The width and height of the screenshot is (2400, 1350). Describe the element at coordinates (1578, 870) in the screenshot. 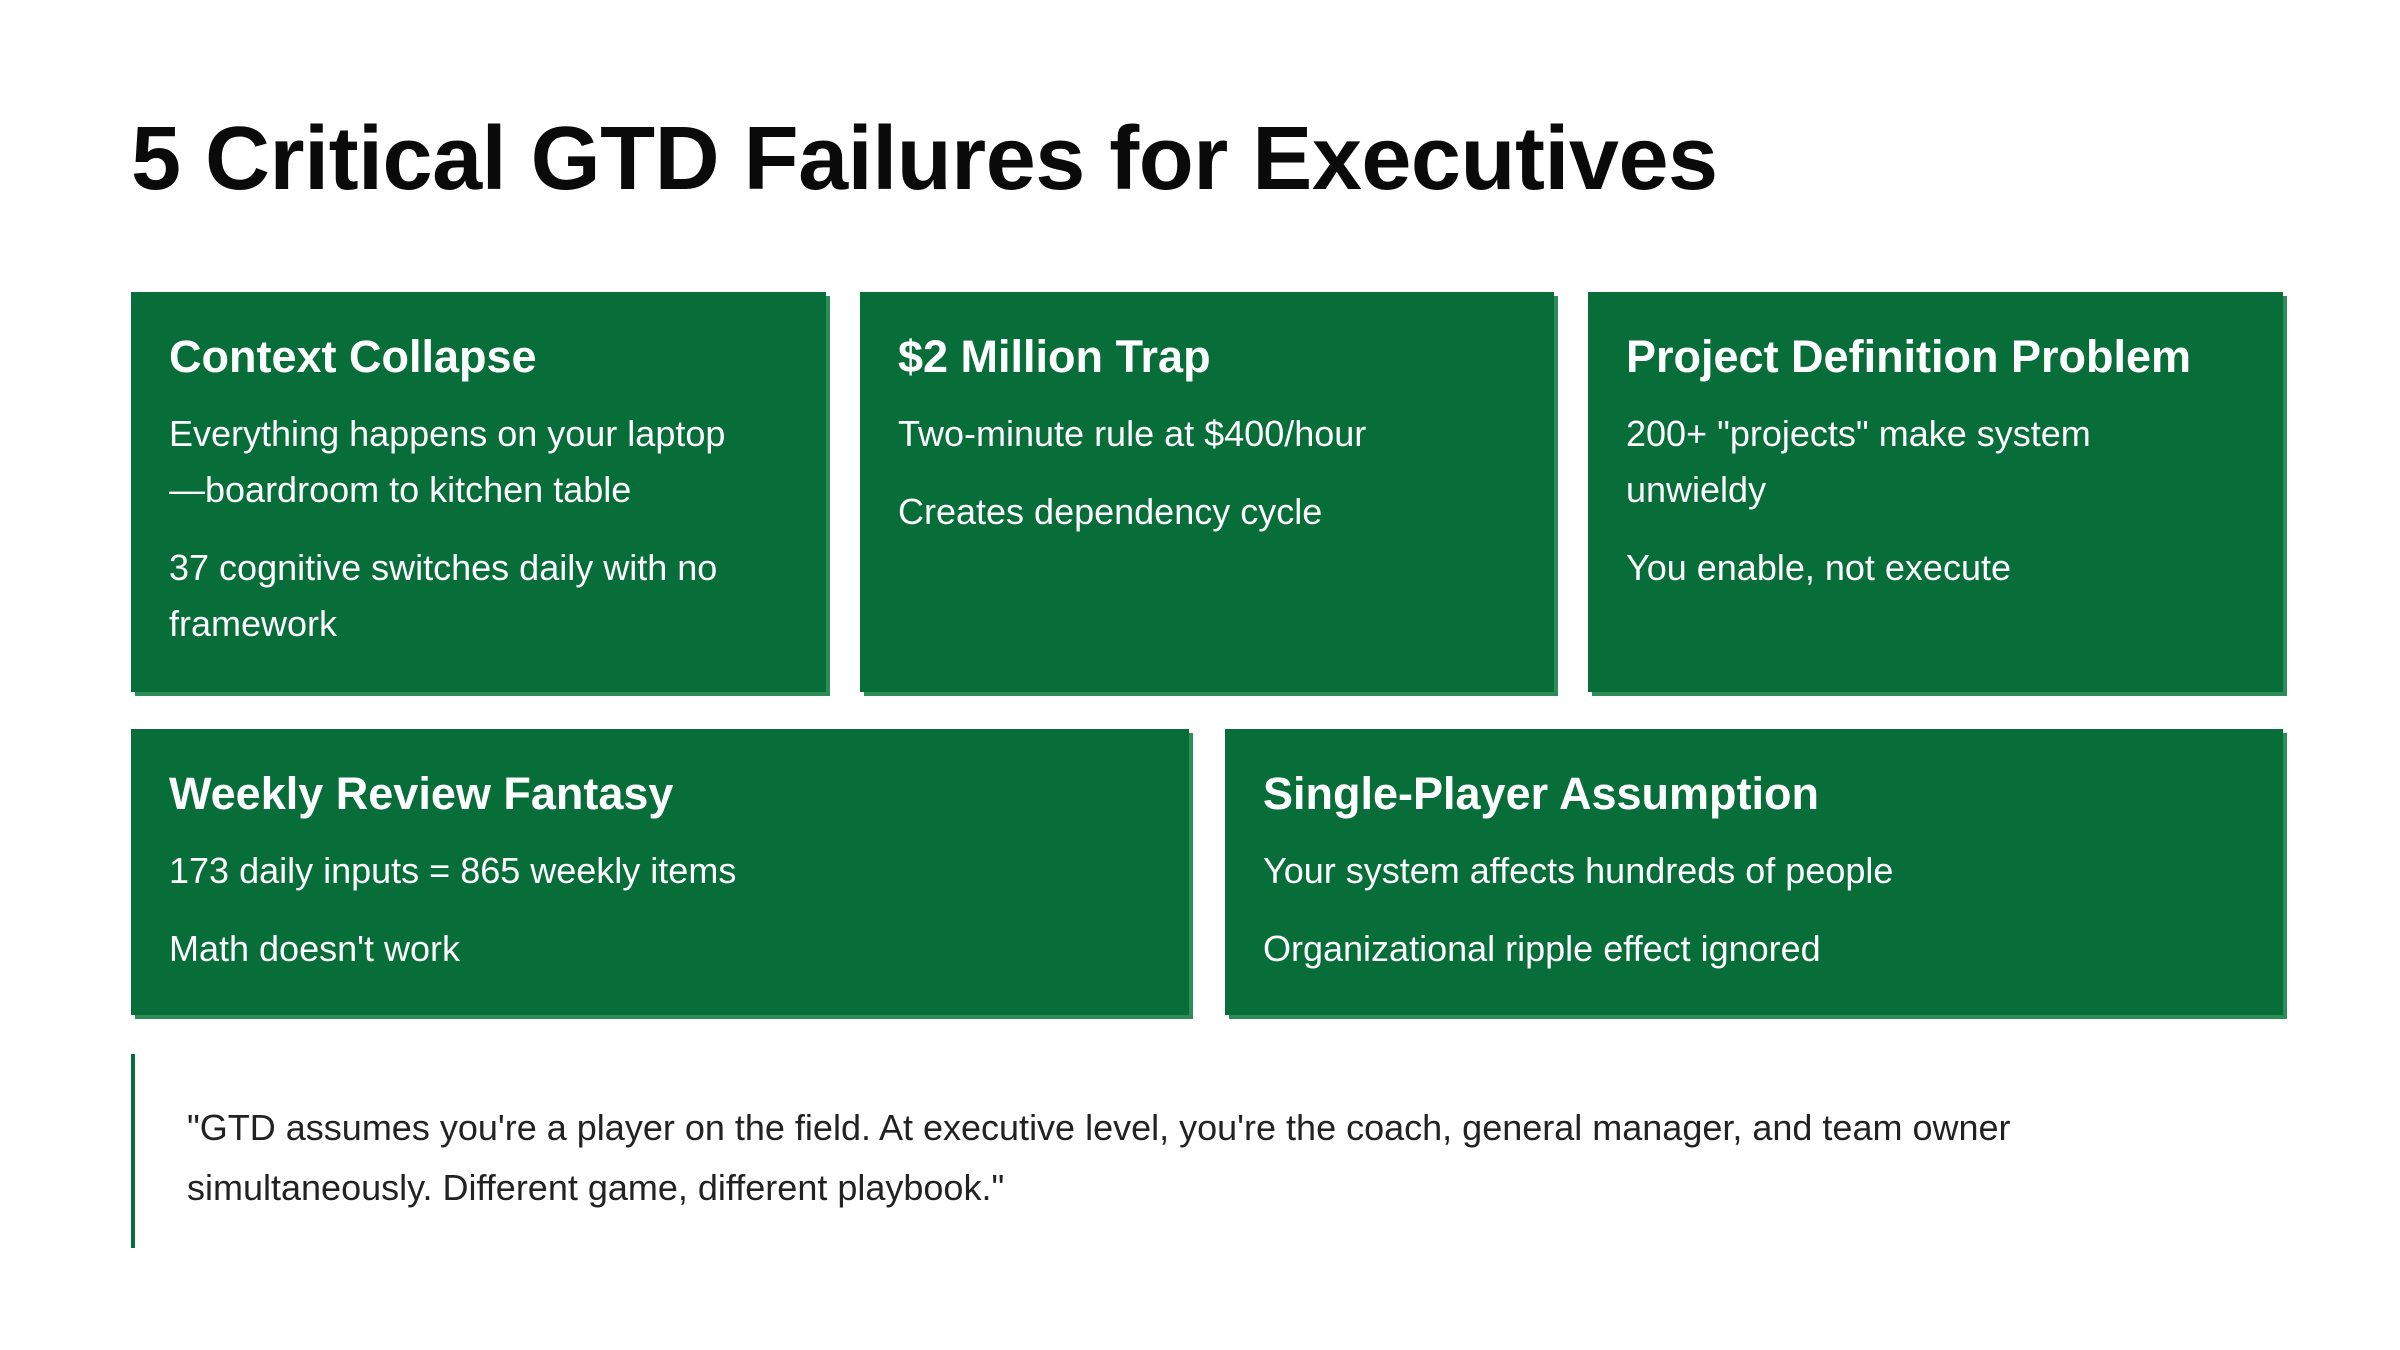

I see `card-point: Your system affects hundreds of people` at that location.